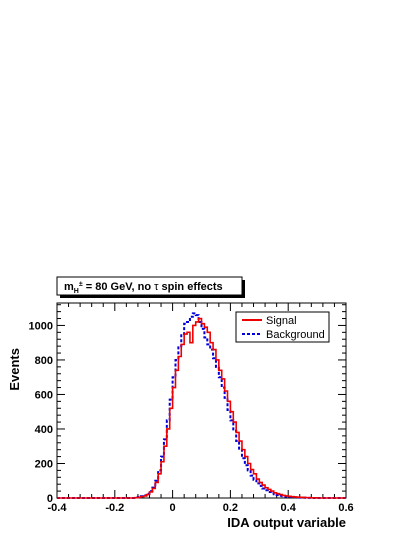  What do you see at coordinates (41, 326) in the screenshot?
I see `y-tick-label: 1000` at bounding box center [41, 326].